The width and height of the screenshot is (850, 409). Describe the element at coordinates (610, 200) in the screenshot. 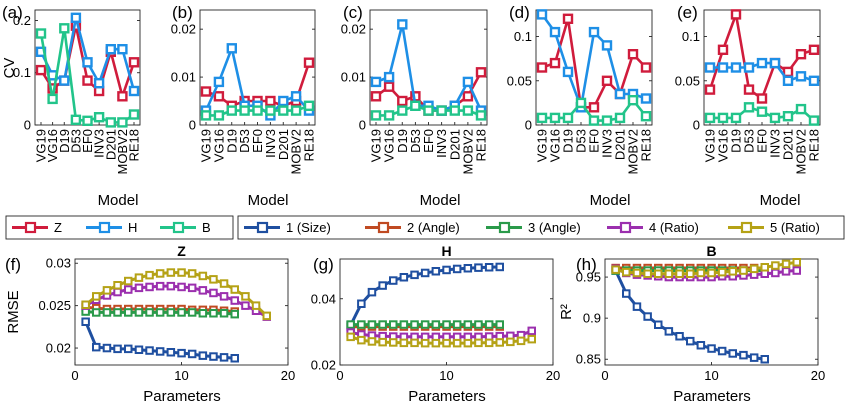

I see `x-axis-label: Model` at that location.